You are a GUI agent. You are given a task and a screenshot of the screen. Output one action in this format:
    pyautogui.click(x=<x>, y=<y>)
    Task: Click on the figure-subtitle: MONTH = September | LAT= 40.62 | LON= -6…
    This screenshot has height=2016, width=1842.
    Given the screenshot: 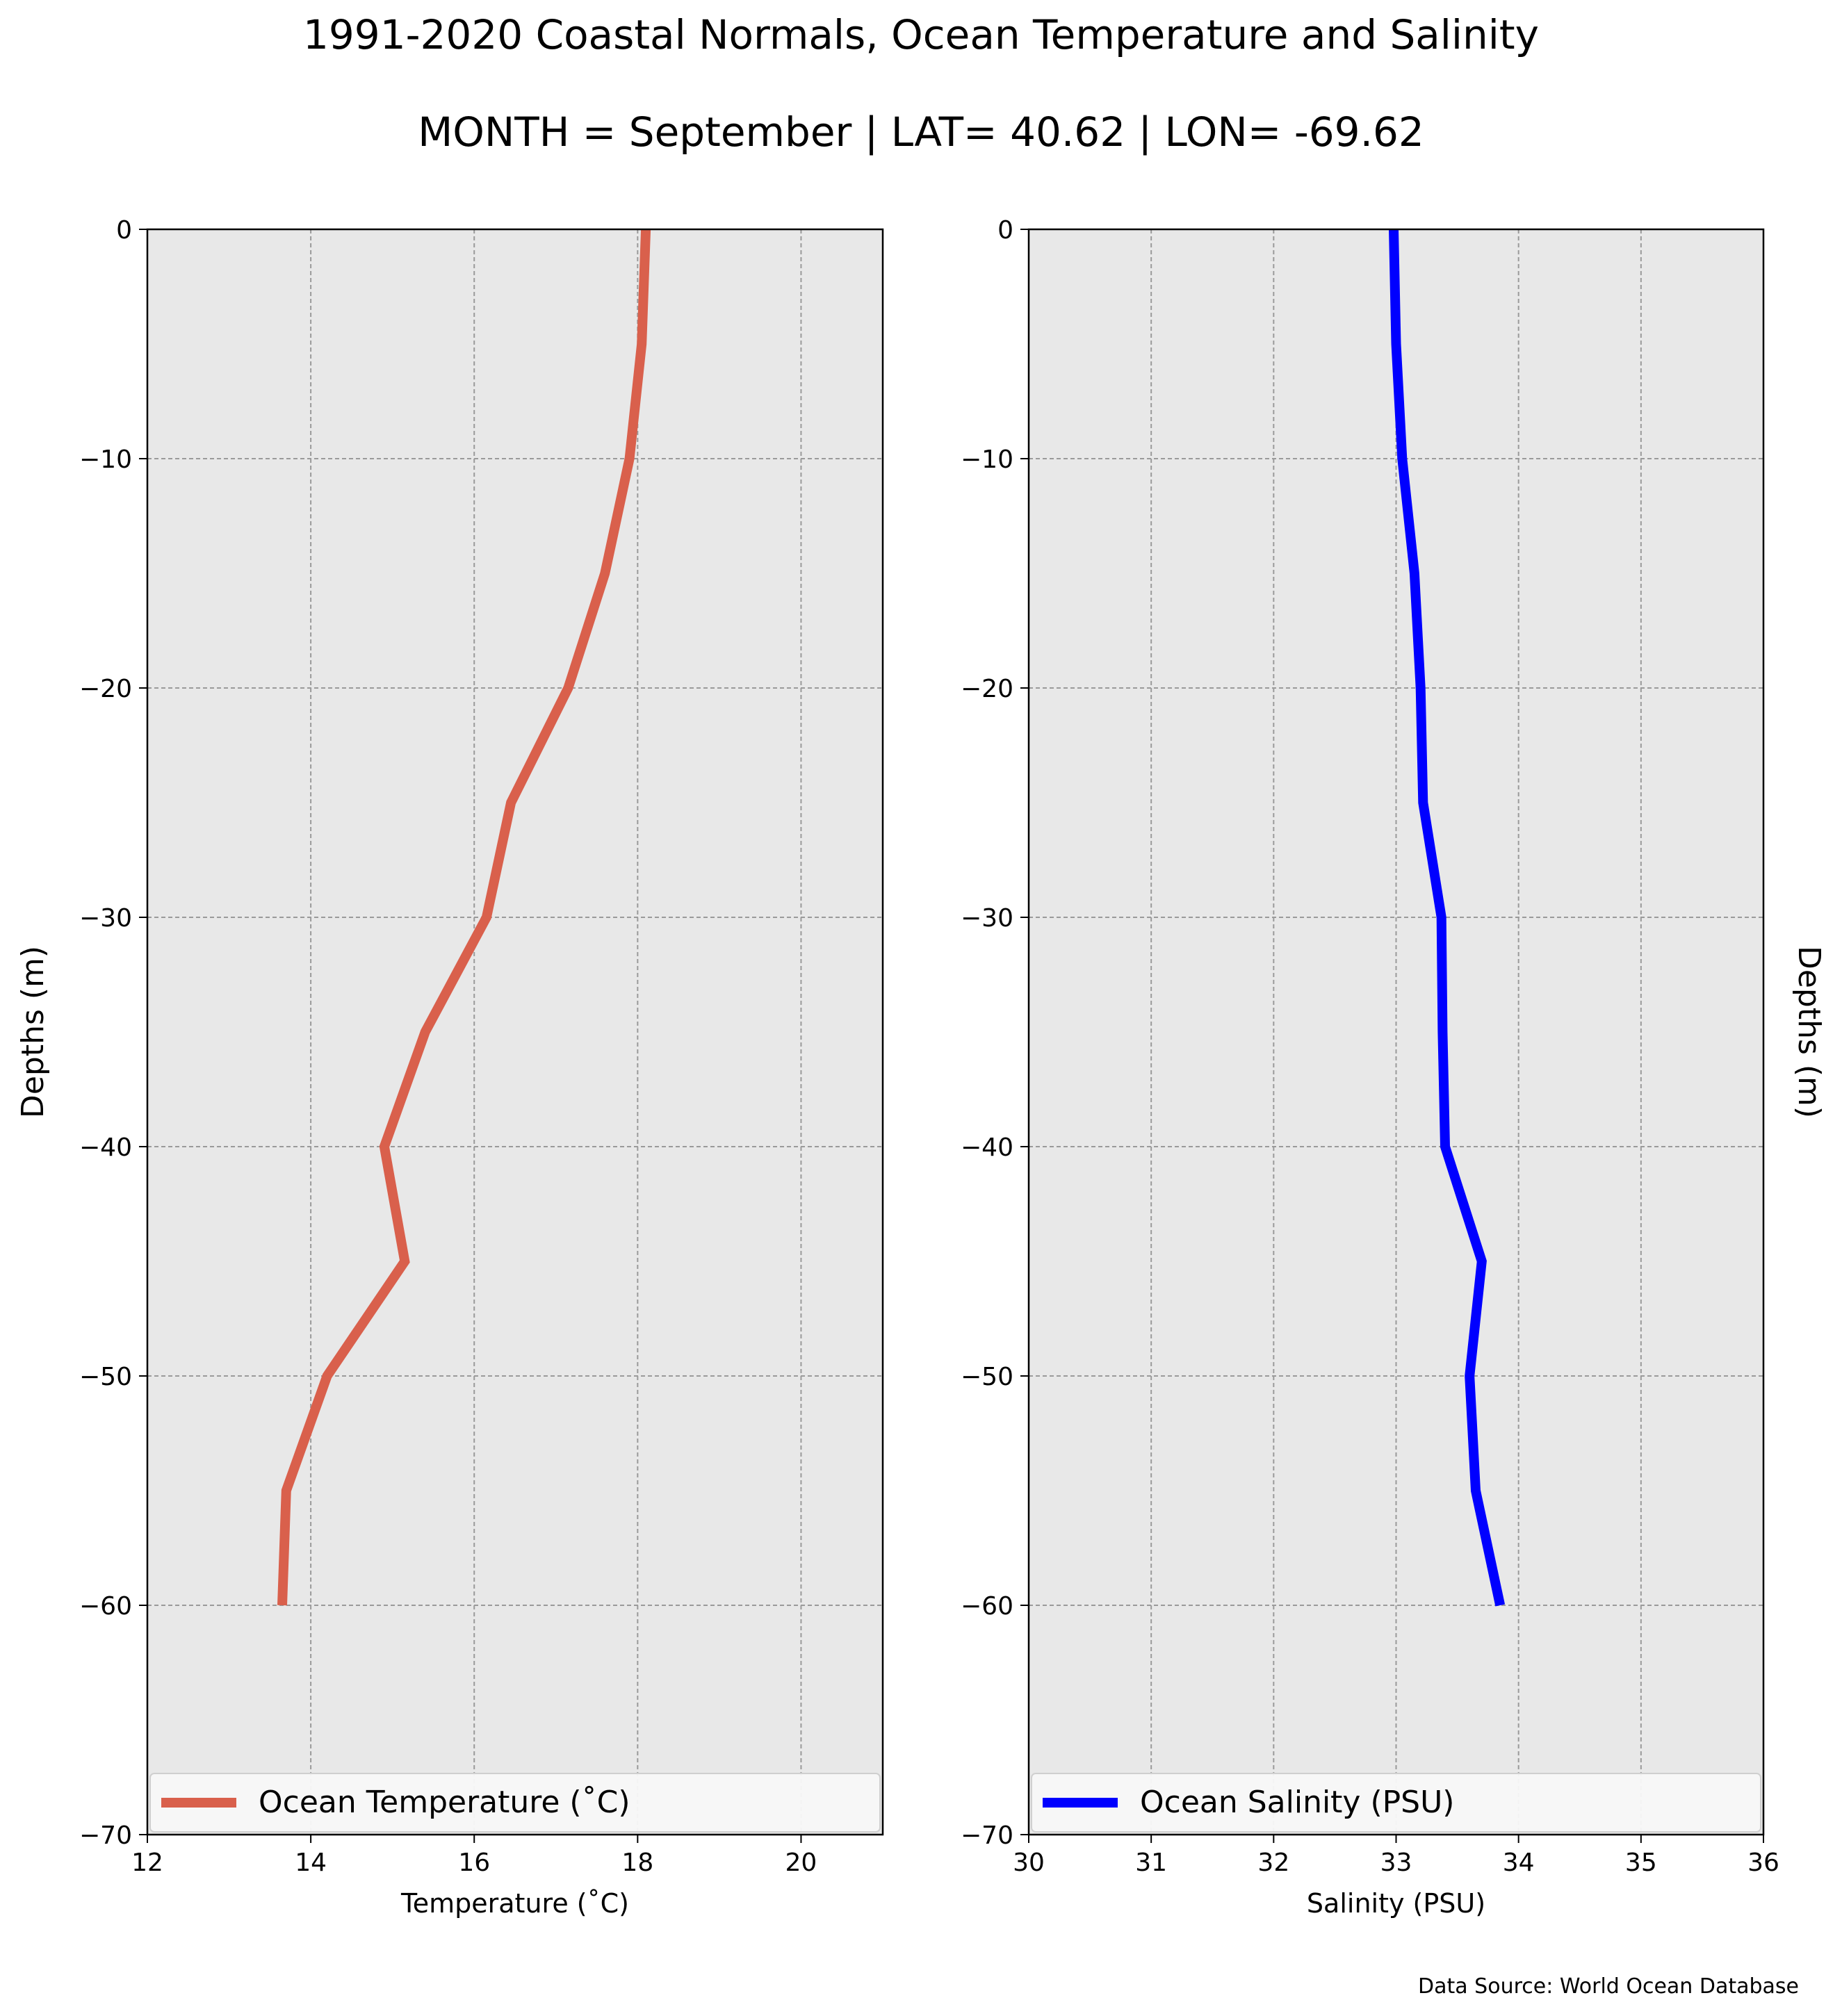 What is the action you would take?
    pyautogui.click(x=921, y=132)
    